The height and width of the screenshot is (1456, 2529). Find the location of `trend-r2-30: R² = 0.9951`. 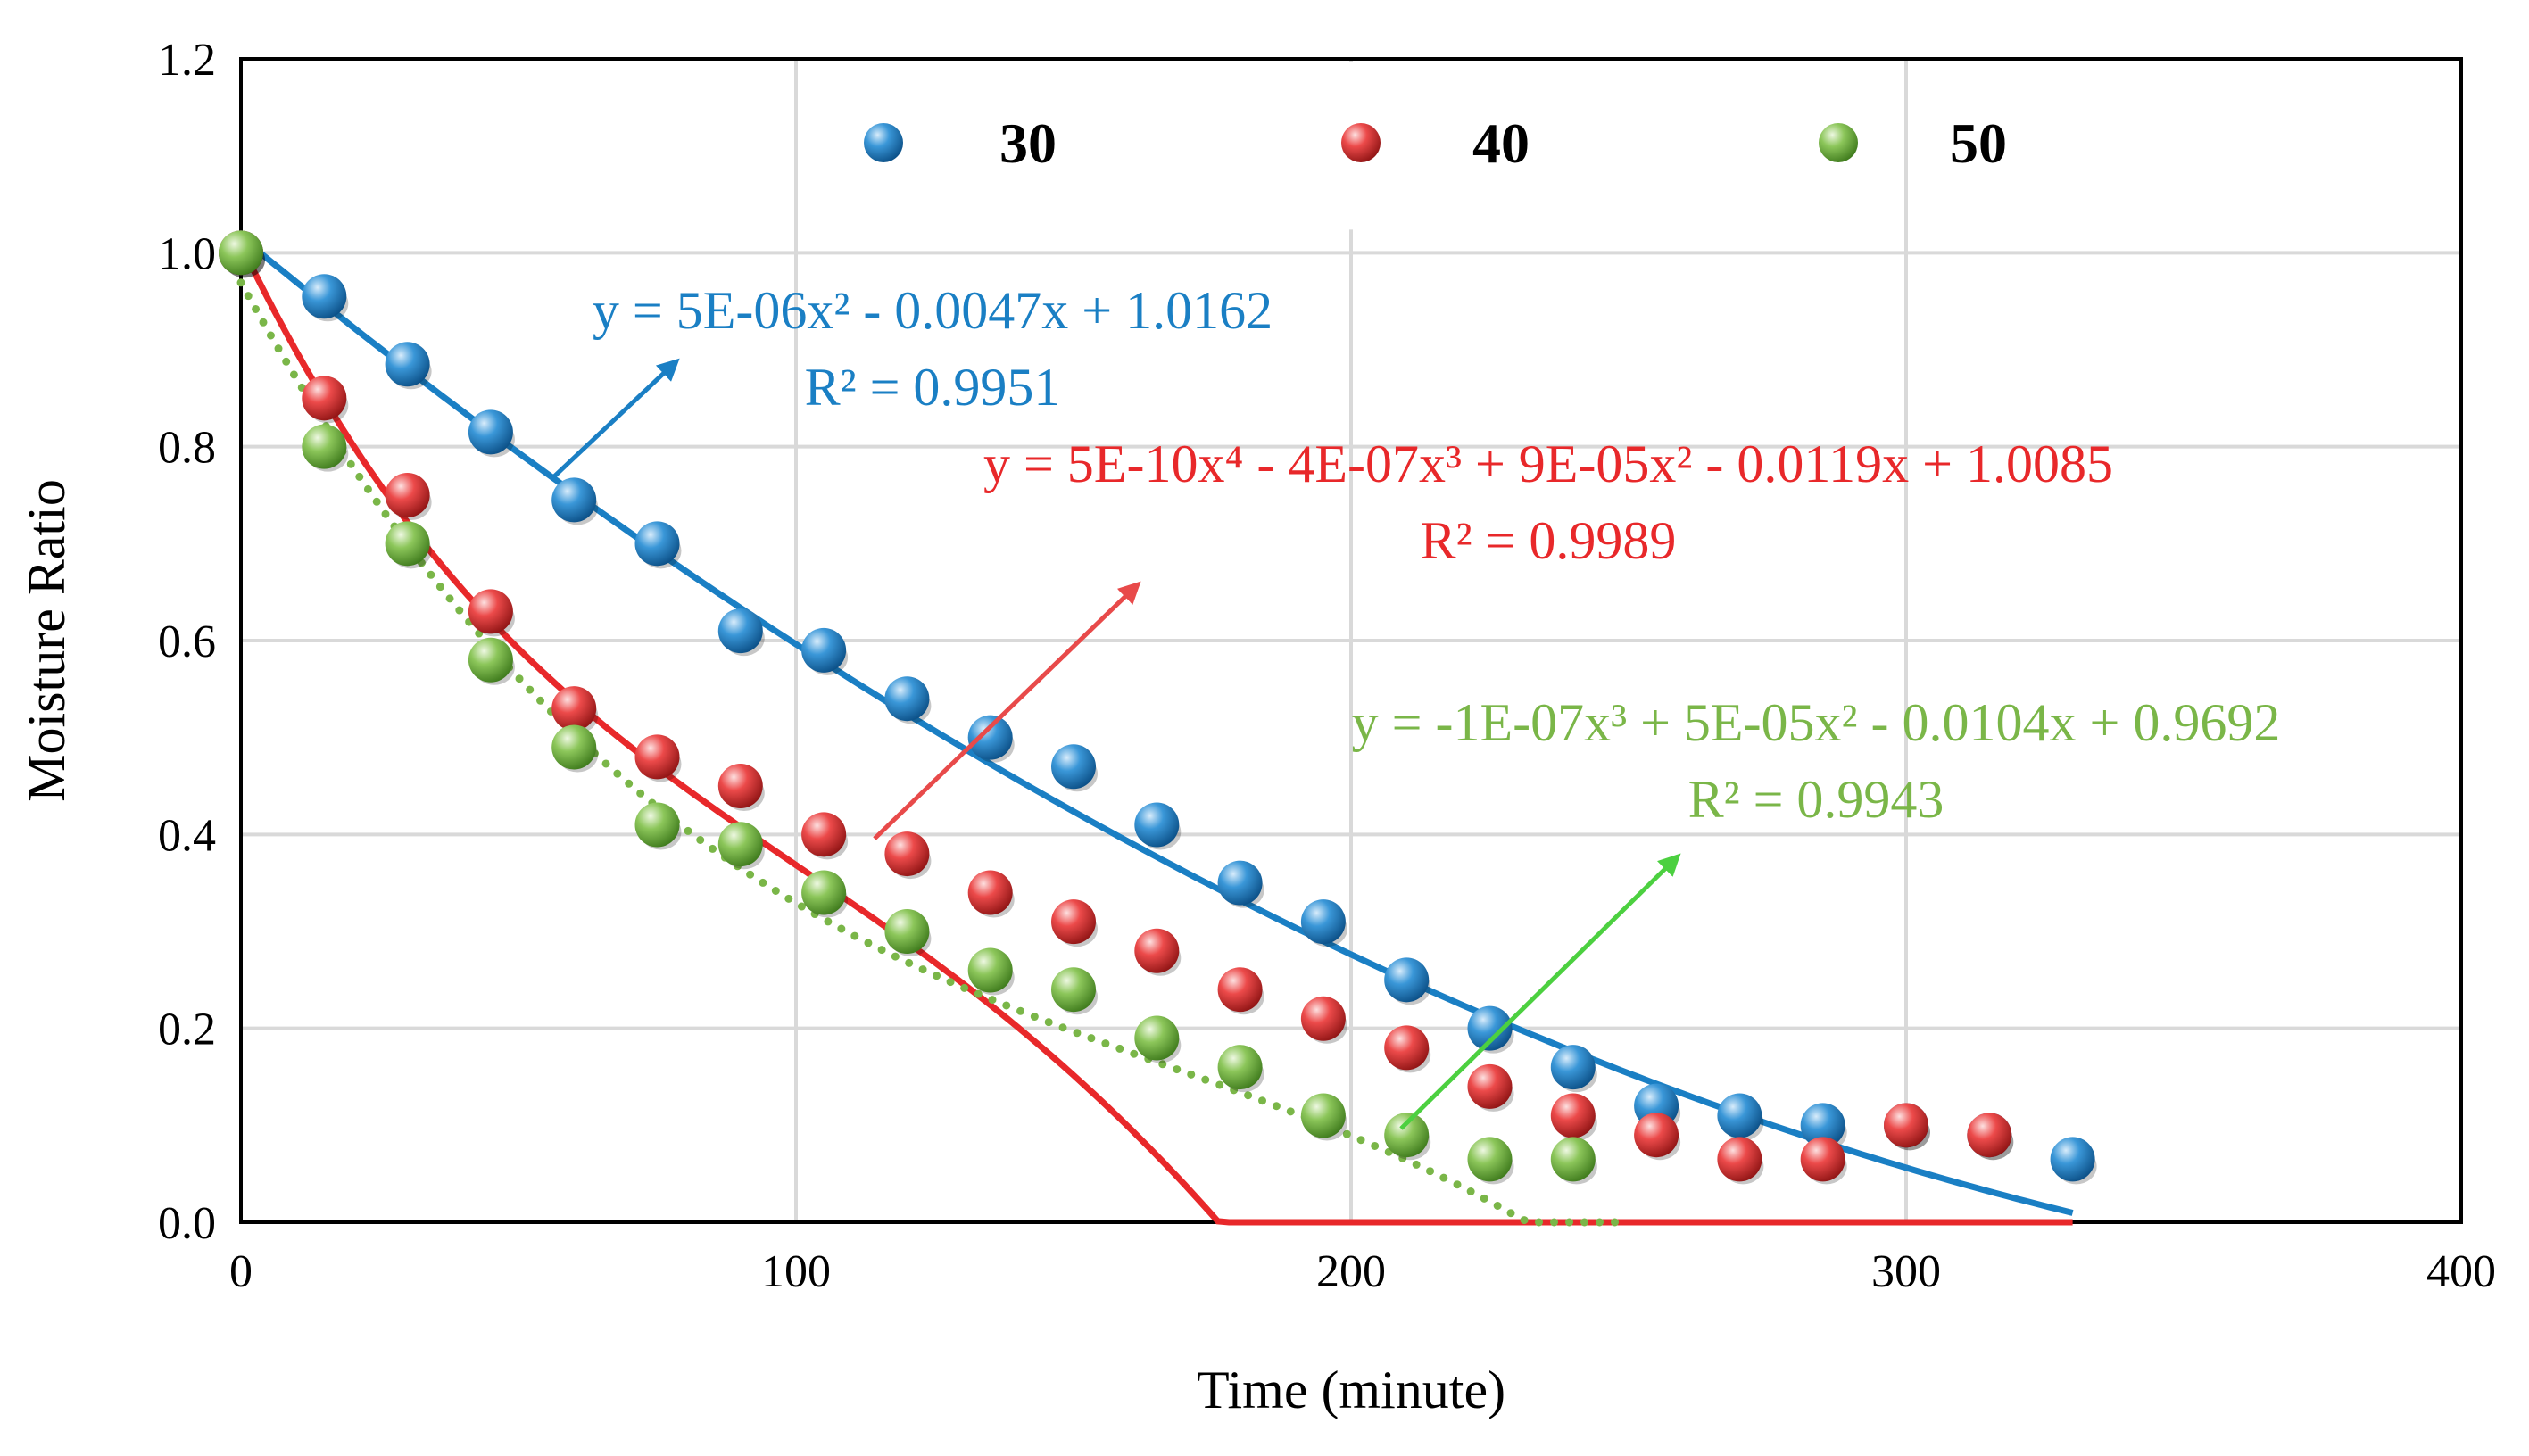

trend-r2-30: R² = 0.9951 is located at coordinates (933, 387).